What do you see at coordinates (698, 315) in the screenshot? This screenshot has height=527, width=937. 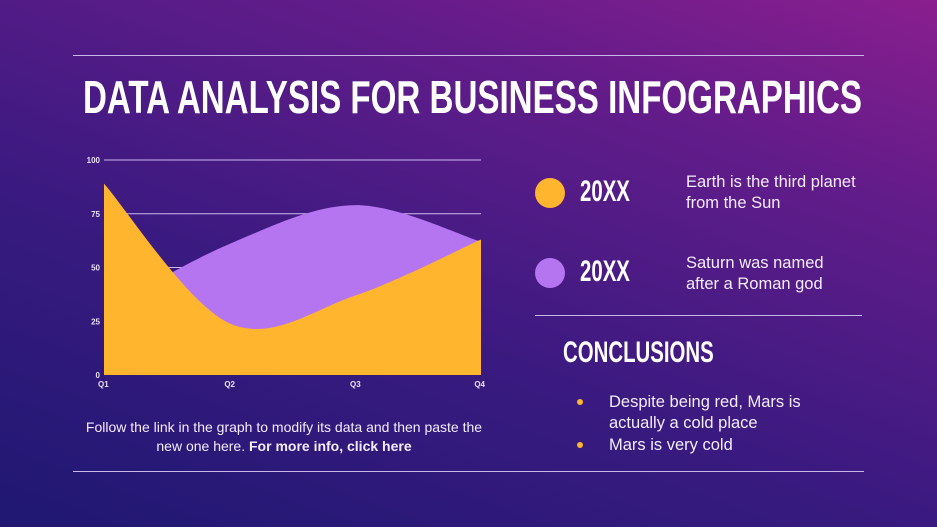 I see `mid-divider` at bounding box center [698, 315].